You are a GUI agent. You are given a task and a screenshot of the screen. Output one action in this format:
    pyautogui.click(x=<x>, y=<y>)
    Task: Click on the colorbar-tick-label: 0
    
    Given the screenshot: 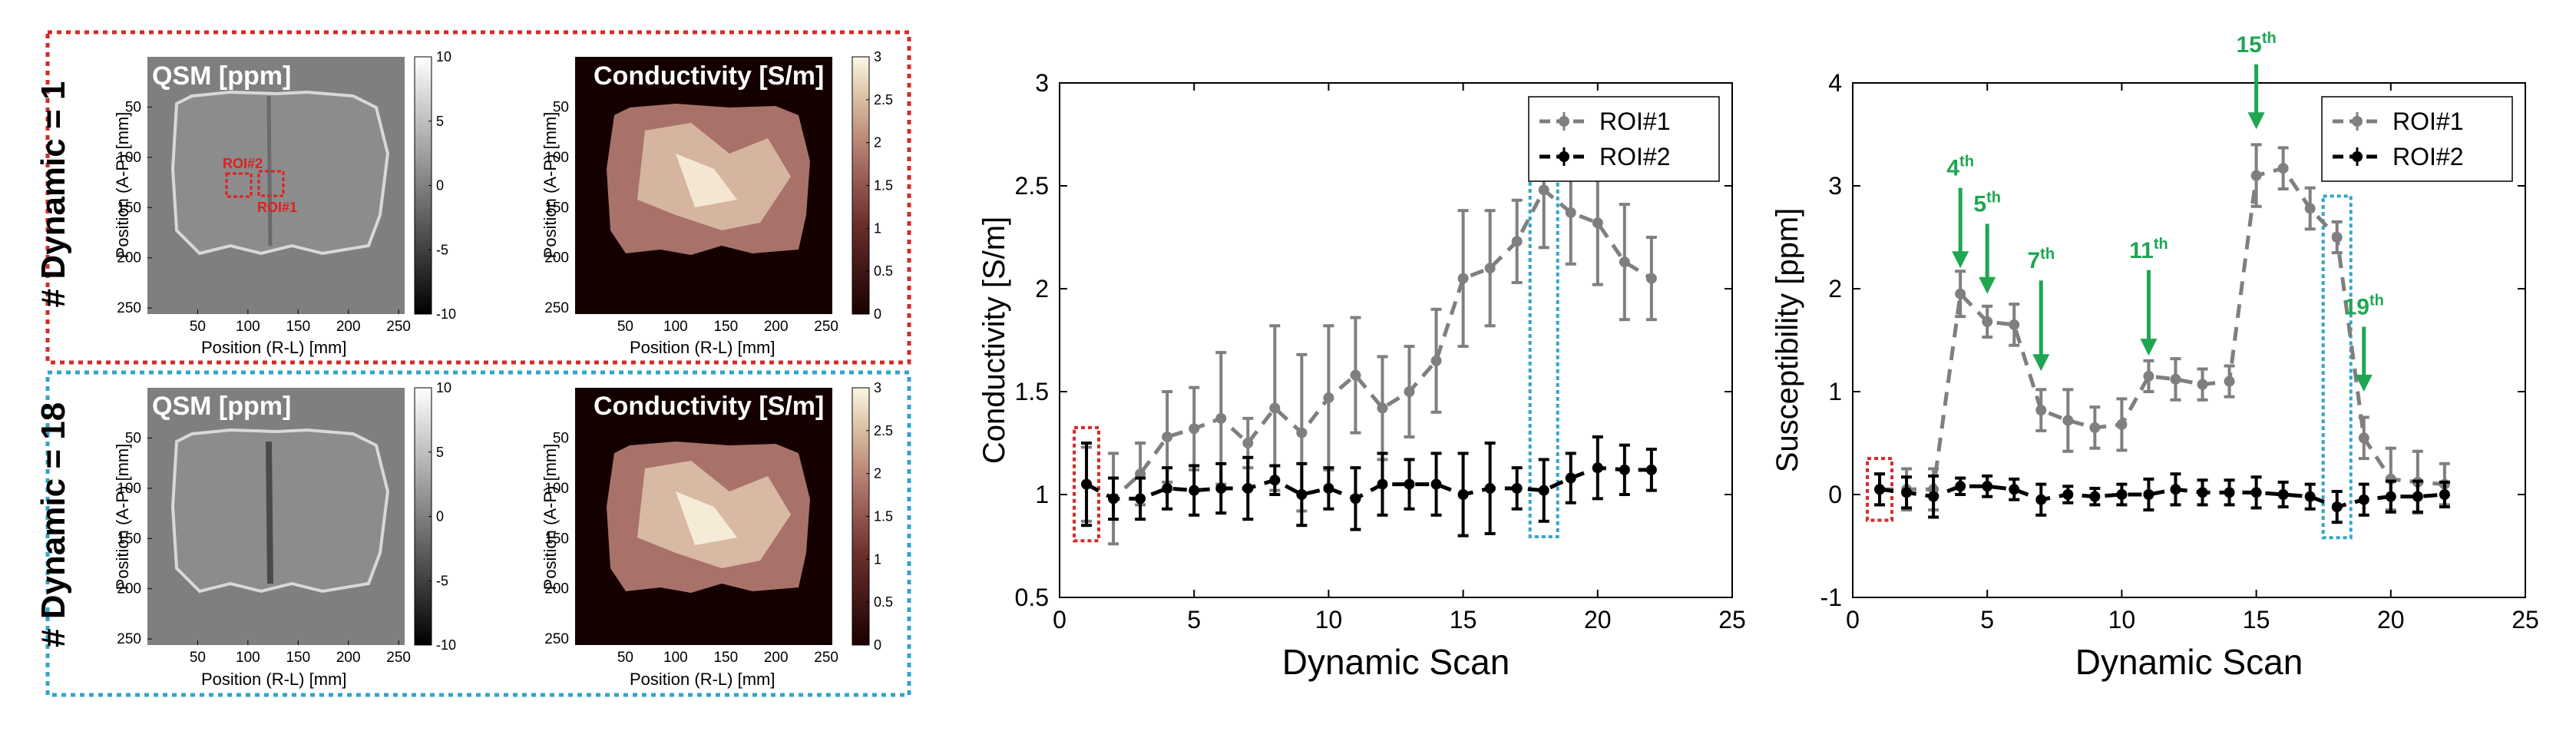 What is the action you would take?
    pyautogui.click(x=877, y=645)
    